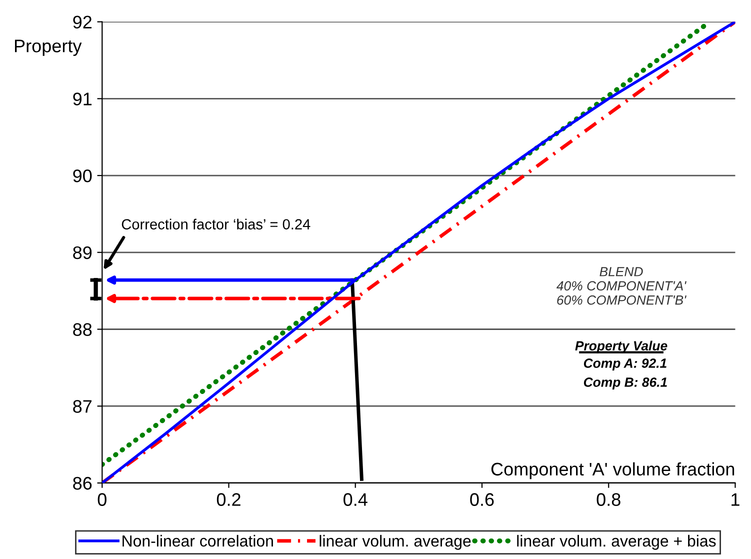  Describe the element at coordinates (82, 329) in the screenshot. I see `y-tick-label: 88` at that location.